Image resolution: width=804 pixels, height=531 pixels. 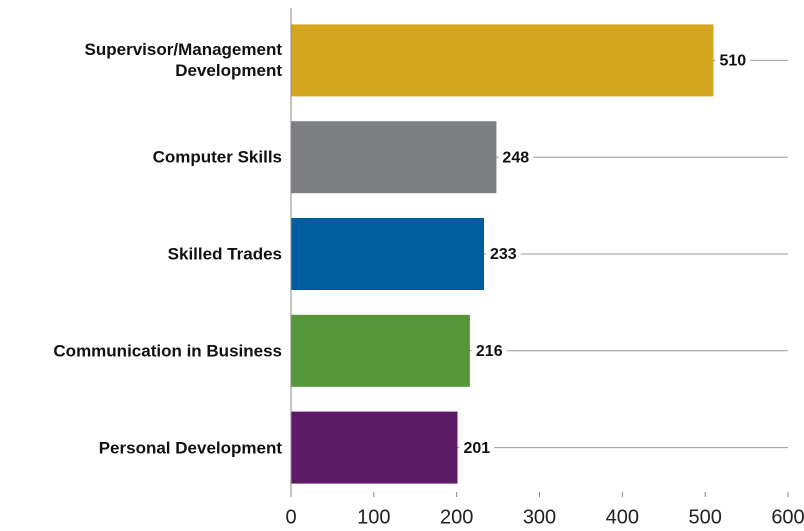 I want to click on value-label: 248, so click(x=515, y=157).